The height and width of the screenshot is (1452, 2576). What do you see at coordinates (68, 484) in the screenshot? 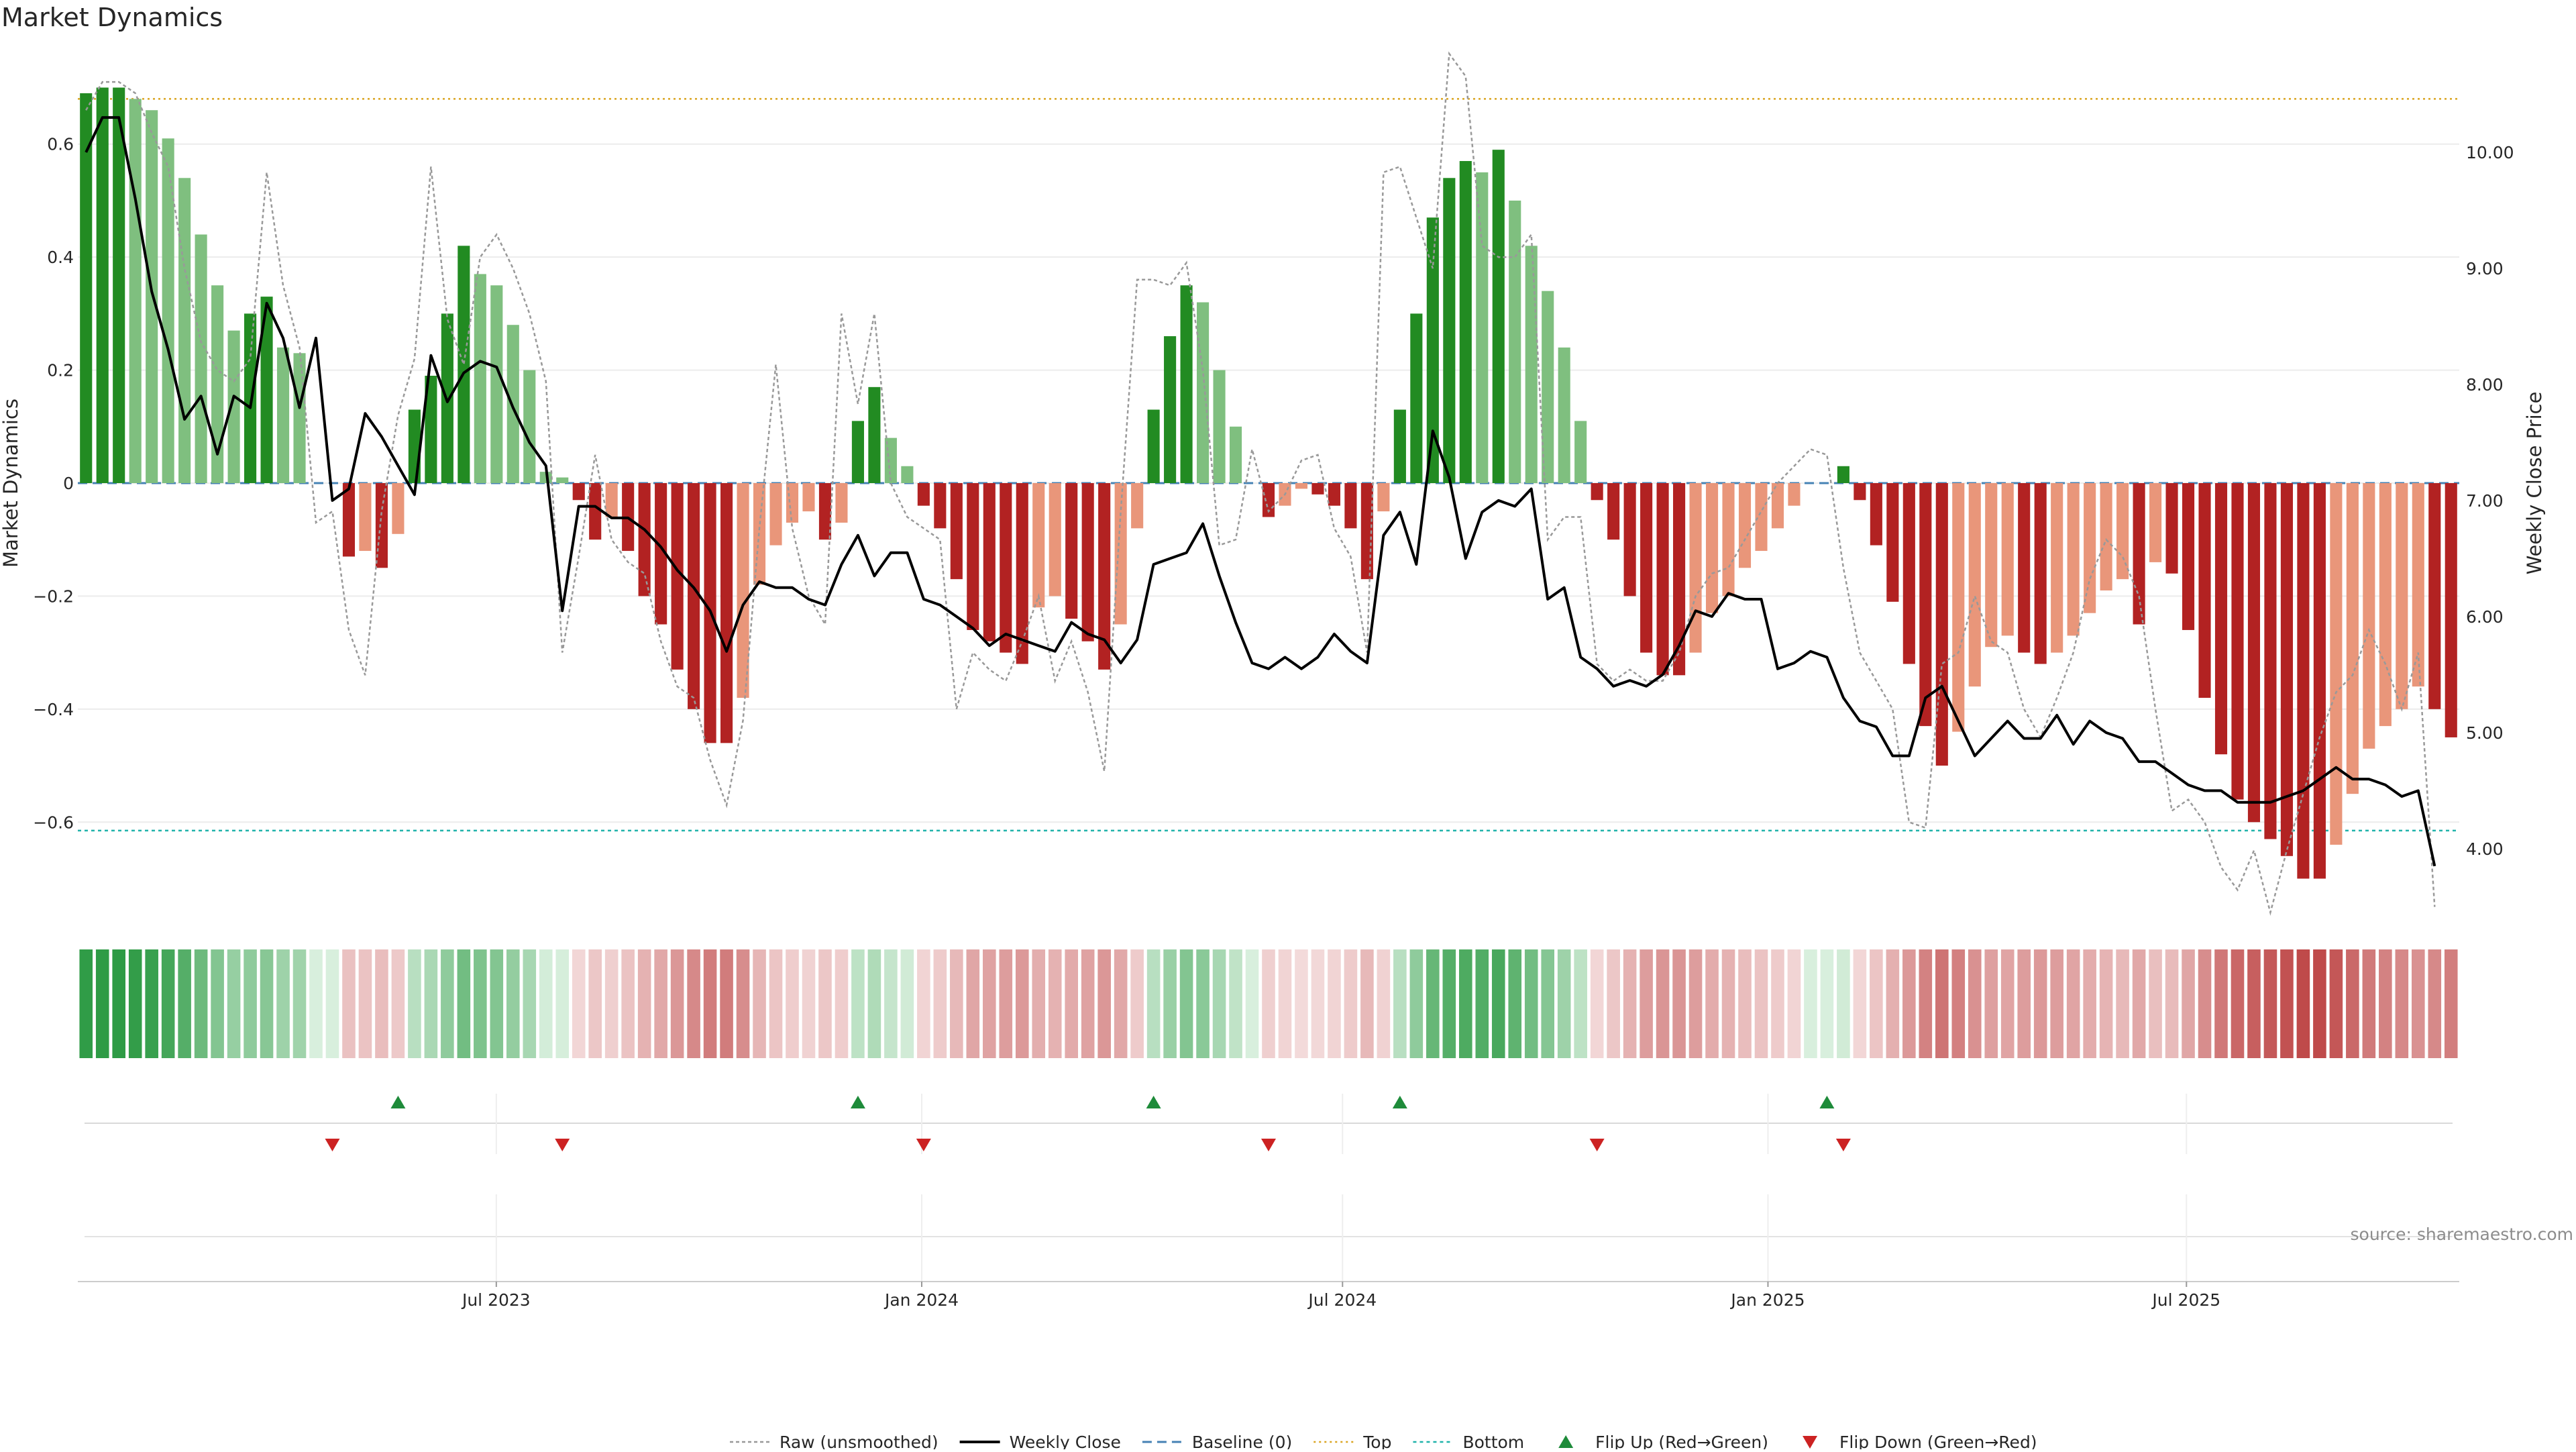
I see `y-tick-label-left: 0` at bounding box center [68, 484].